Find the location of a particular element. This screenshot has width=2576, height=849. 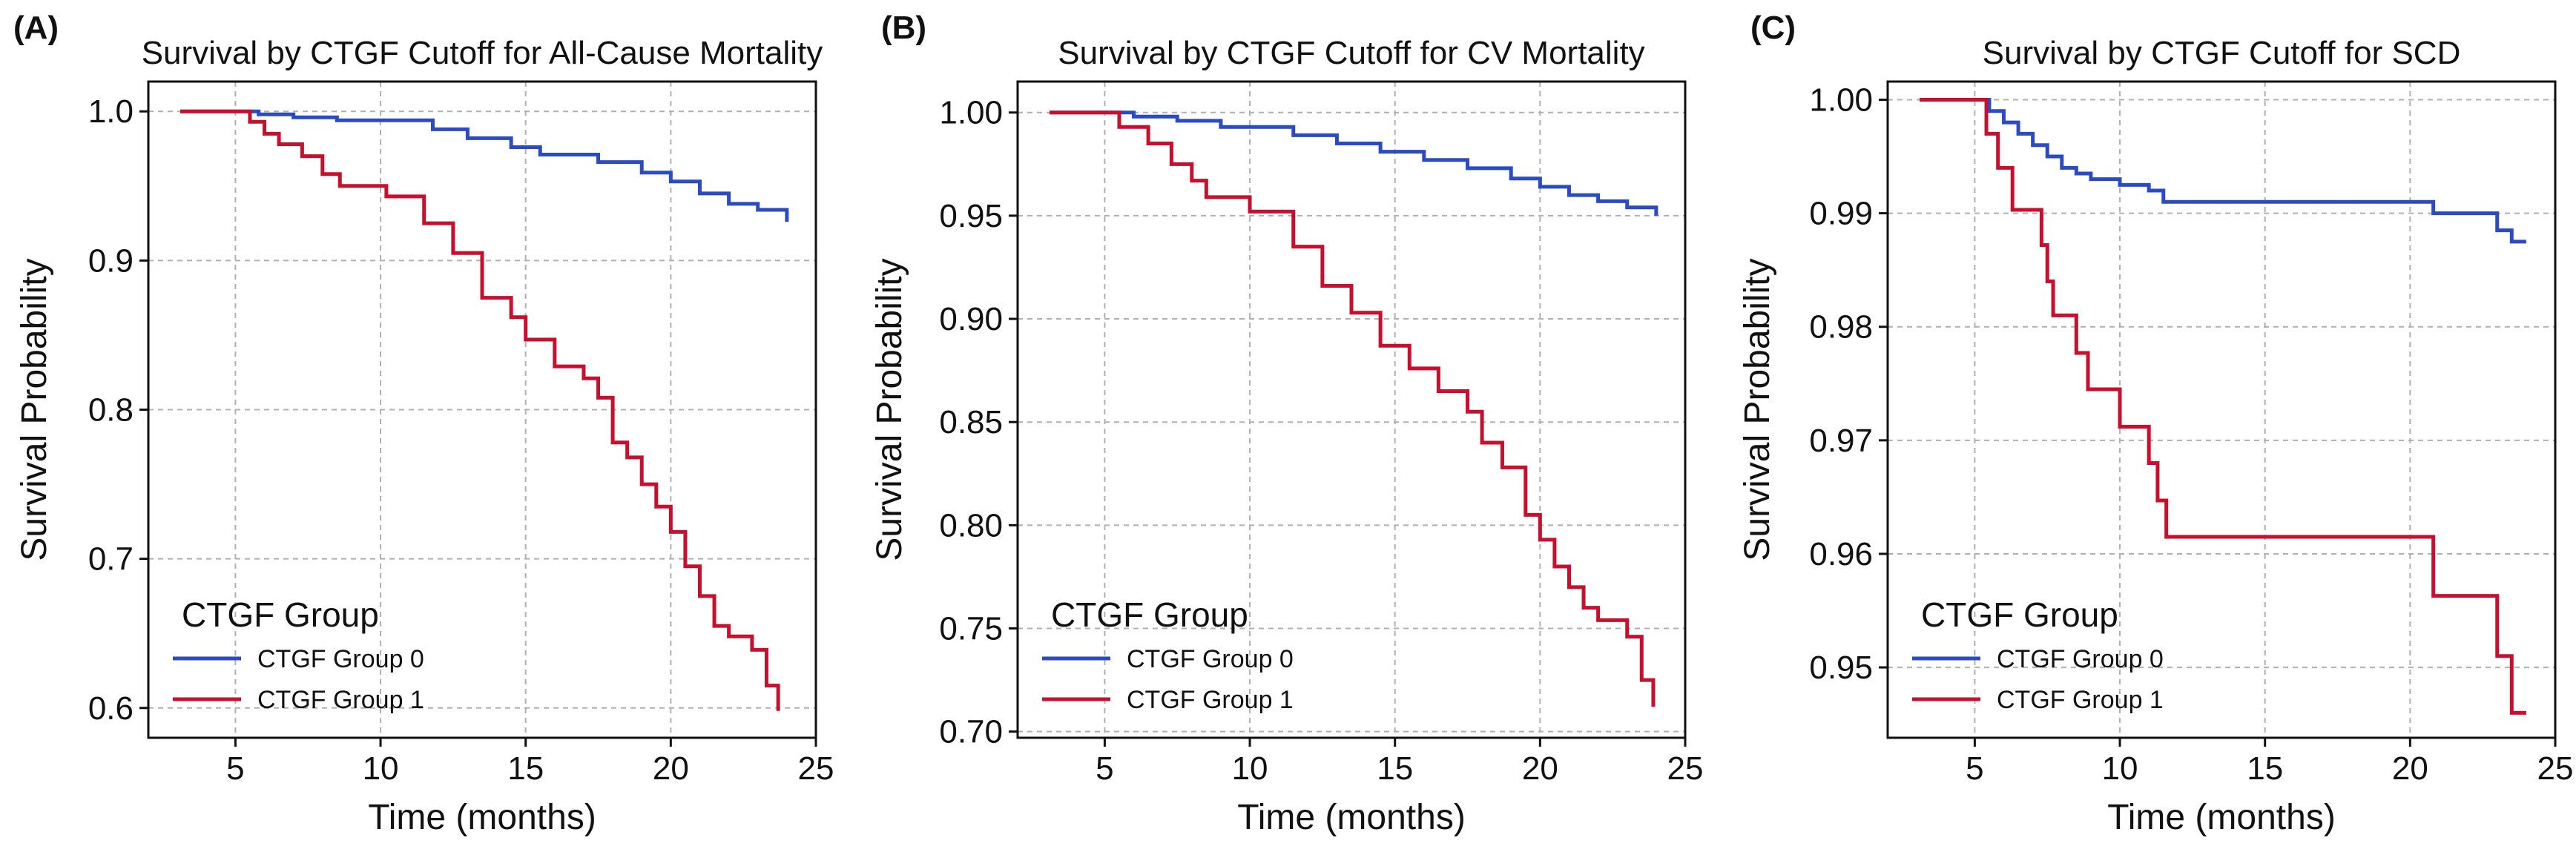

y-tick-label: 0.6 is located at coordinates (111, 708).